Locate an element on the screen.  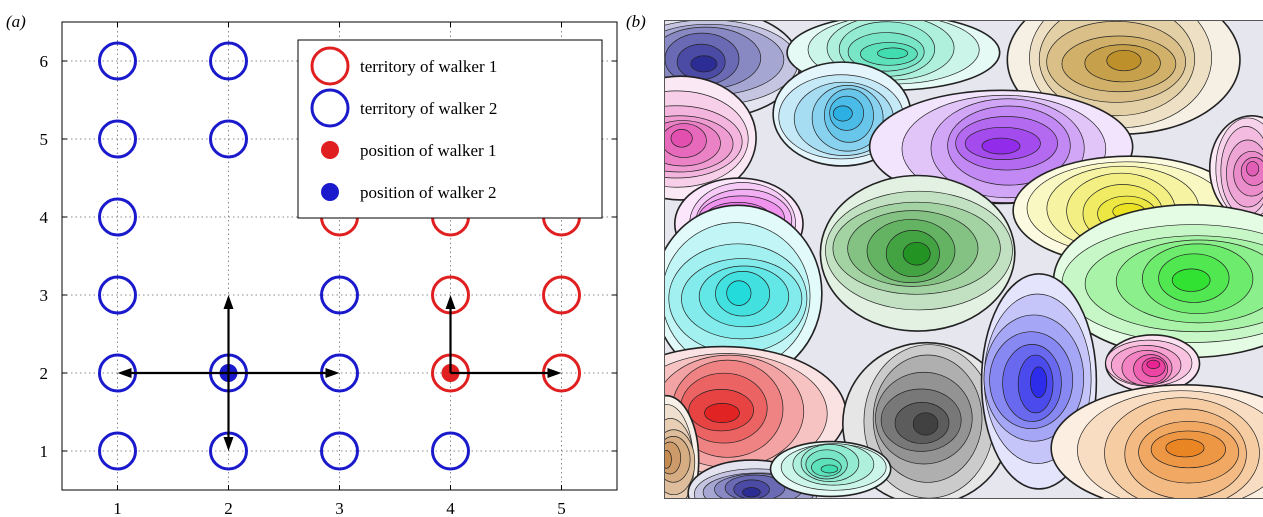
y-tick-label: 1 is located at coordinates (44, 451).